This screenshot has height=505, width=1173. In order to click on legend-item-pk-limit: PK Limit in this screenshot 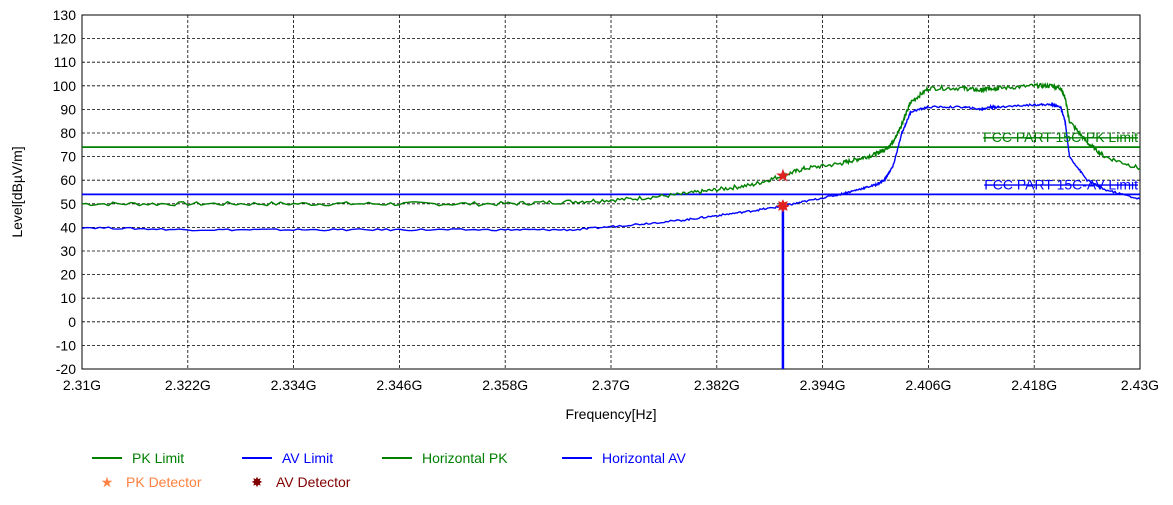, I will do `click(138, 458)`.